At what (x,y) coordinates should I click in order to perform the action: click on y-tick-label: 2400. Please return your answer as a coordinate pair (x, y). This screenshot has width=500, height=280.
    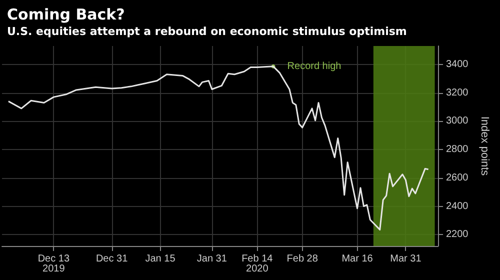
    Looking at the image, I should click on (457, 206).